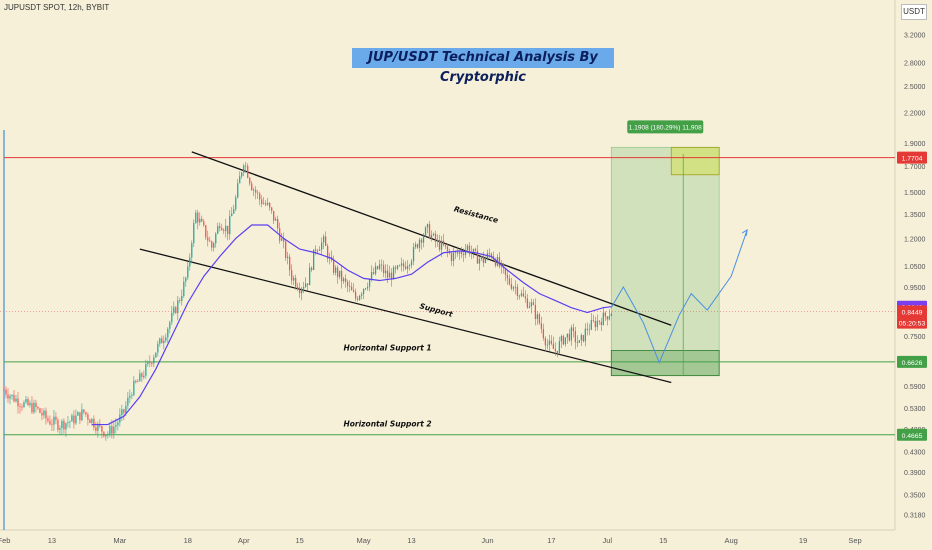 The height and width of the screenshot is (550, 932). I want to click on time-tick-label: Aug, so click(731, 540).